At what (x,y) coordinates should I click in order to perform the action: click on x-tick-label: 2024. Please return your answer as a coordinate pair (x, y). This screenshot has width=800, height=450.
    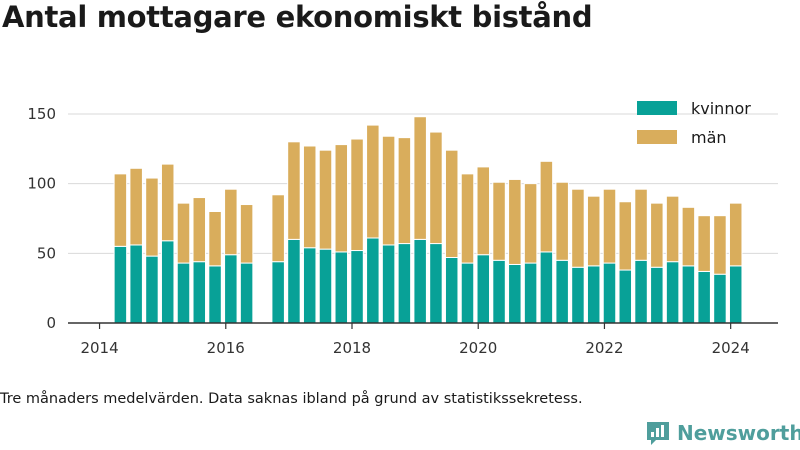
    Looking at the image, I should click on (731, 348).